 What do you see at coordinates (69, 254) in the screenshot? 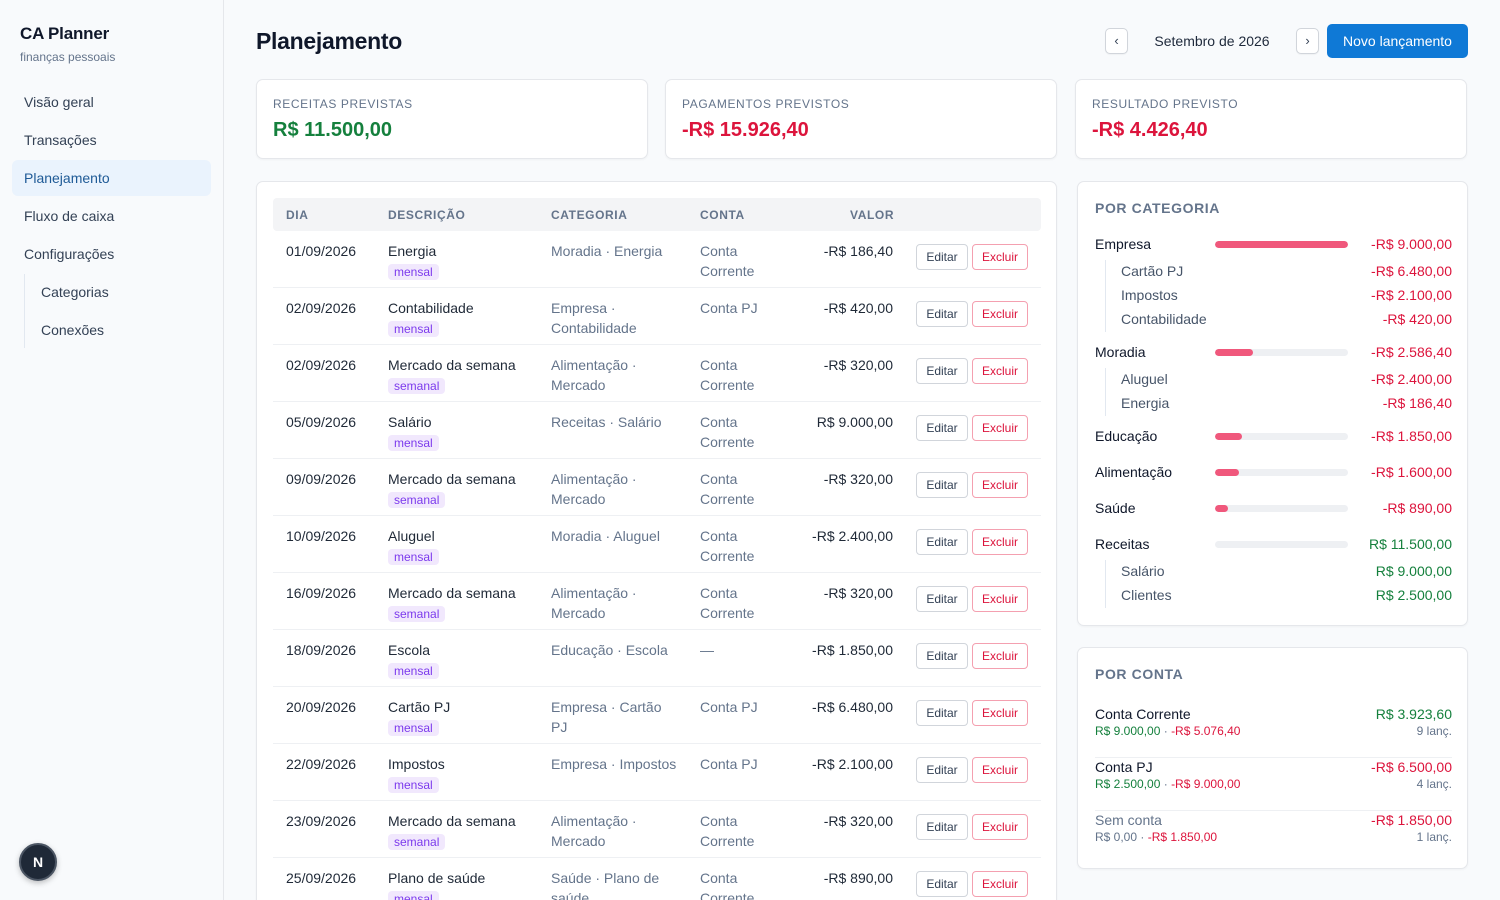
I see `sidebar-item-configuracoes: Configurações` at bounding box center [69, 254].